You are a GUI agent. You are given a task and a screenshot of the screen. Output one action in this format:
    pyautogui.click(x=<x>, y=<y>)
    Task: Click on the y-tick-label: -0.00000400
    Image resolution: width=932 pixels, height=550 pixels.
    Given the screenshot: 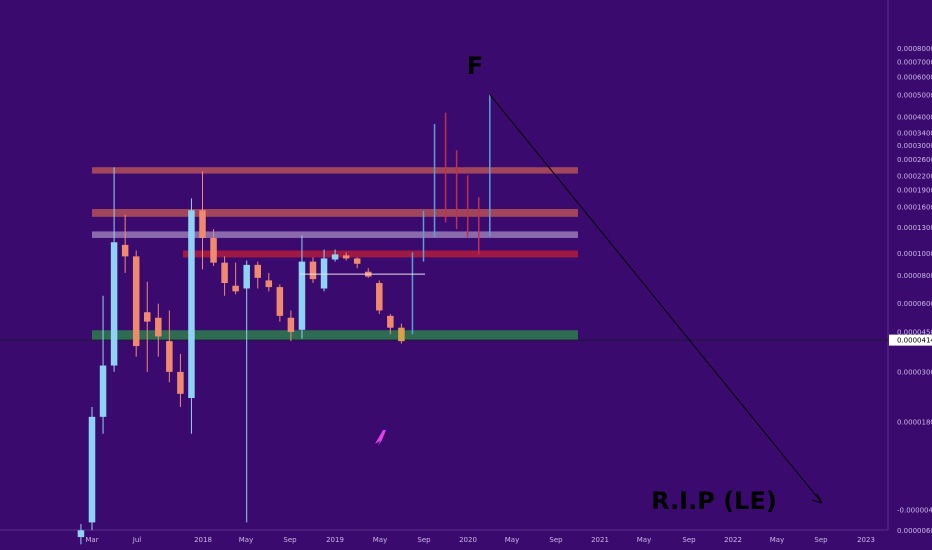 What is the action you would take?
    pyautogui.click(x=914, y=511)
    